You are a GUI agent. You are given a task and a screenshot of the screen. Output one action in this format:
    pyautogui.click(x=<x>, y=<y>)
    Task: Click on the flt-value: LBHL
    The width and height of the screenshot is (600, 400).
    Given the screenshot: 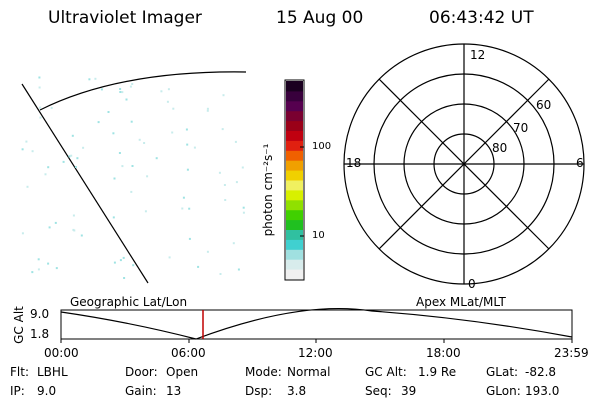 What is the action you would take?
    pyautogui.click(x=52, y=372)
    